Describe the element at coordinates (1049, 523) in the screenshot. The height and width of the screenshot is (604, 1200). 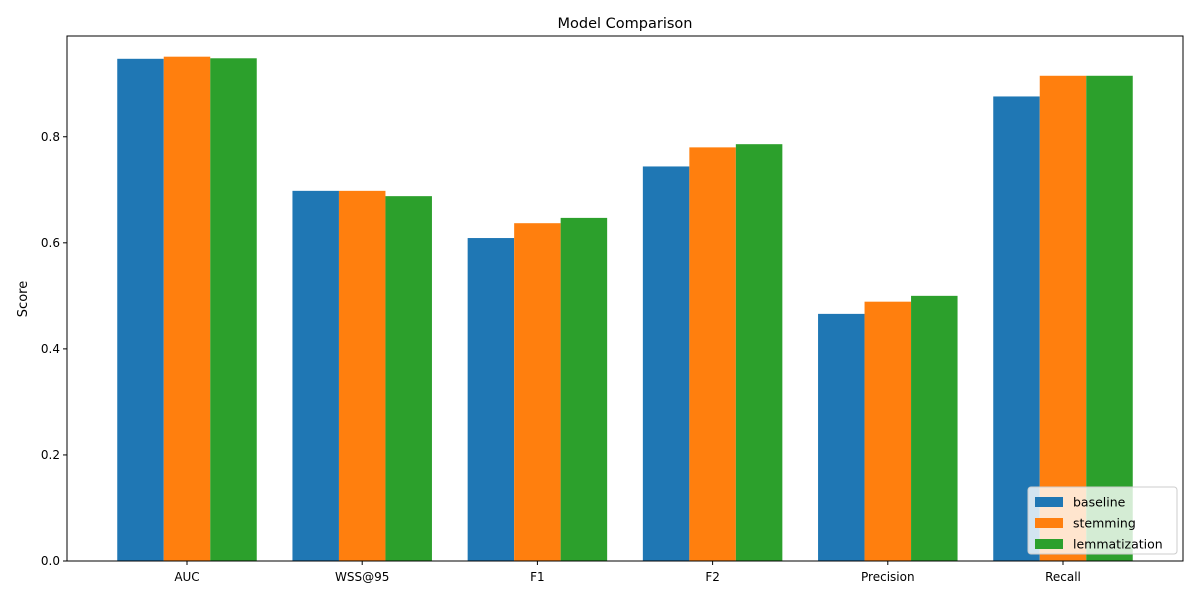
I see `legend-swatch-stemming` at that location.